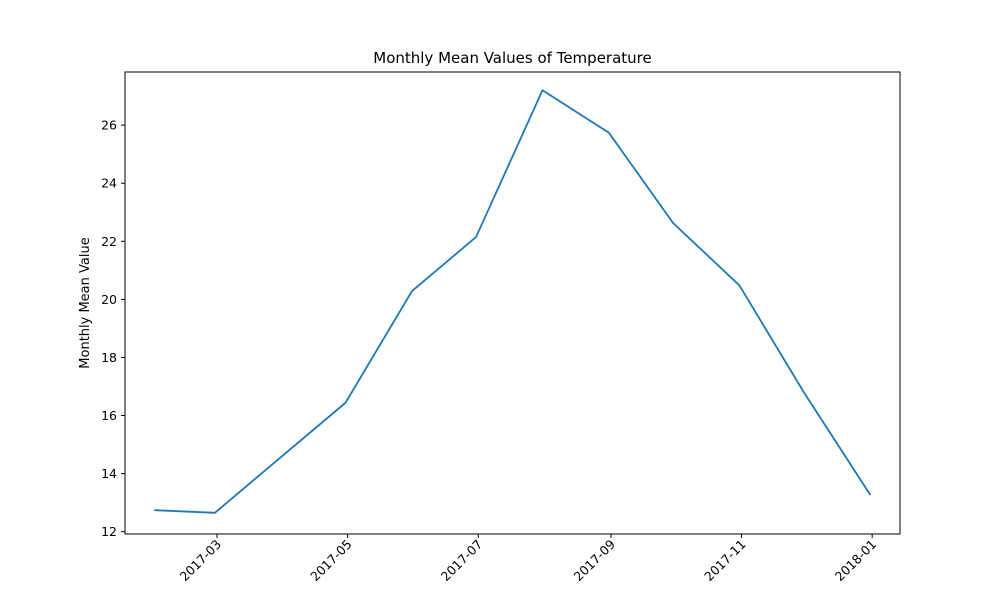 The height and width of the screenshot is (600, 1000). What do you see at coordinates (856, 561) in the screenshot?
I see `x-tick-label: 2018-01` at bounding box center [856, 561].